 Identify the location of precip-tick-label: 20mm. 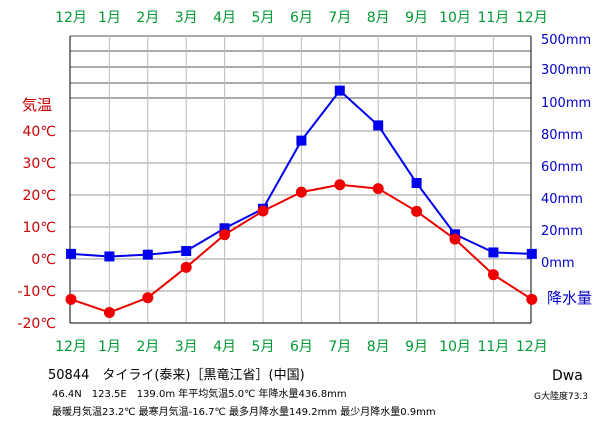
(562, 231).